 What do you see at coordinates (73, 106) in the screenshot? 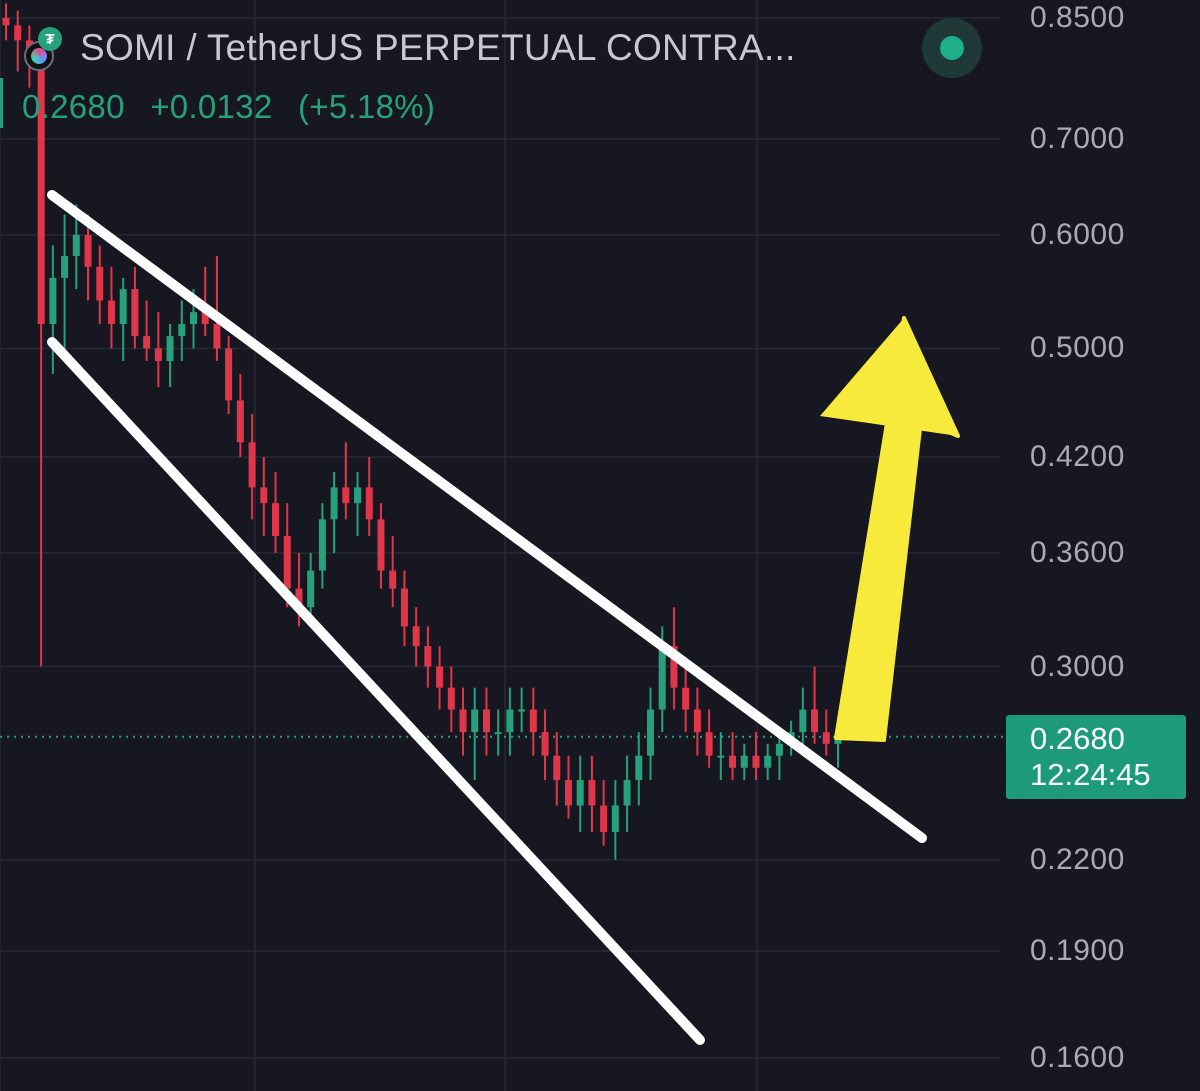
I see `last-price: 0.2680` at bounding box center [73, 106].